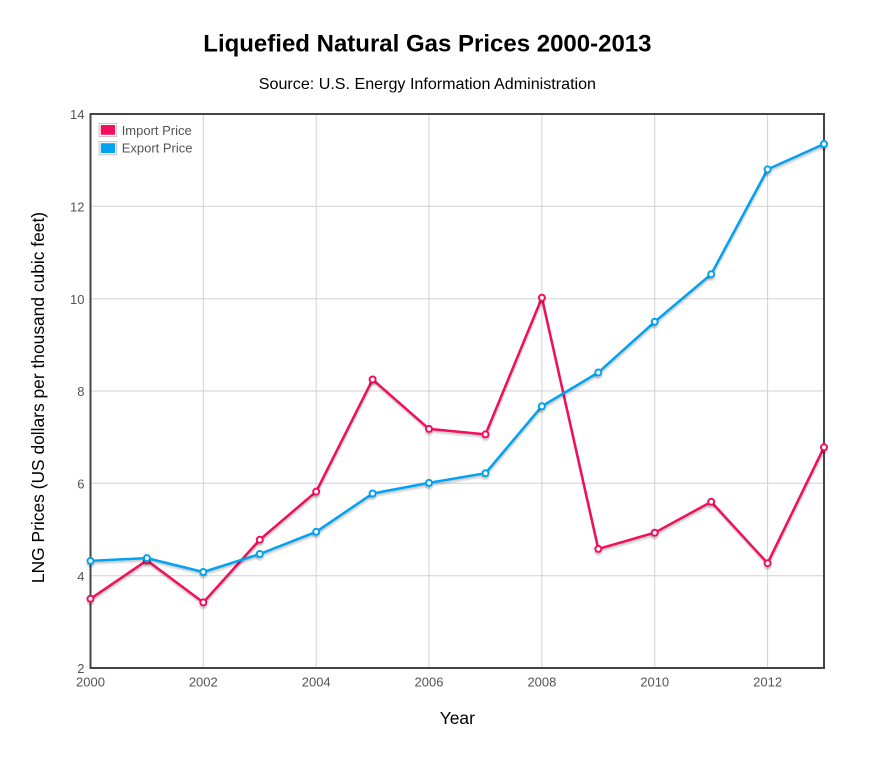  What do you see at coordinates (157, 130) in the screenshot?
I see `svg-text: Import Price` at bounding box center [157, 130].